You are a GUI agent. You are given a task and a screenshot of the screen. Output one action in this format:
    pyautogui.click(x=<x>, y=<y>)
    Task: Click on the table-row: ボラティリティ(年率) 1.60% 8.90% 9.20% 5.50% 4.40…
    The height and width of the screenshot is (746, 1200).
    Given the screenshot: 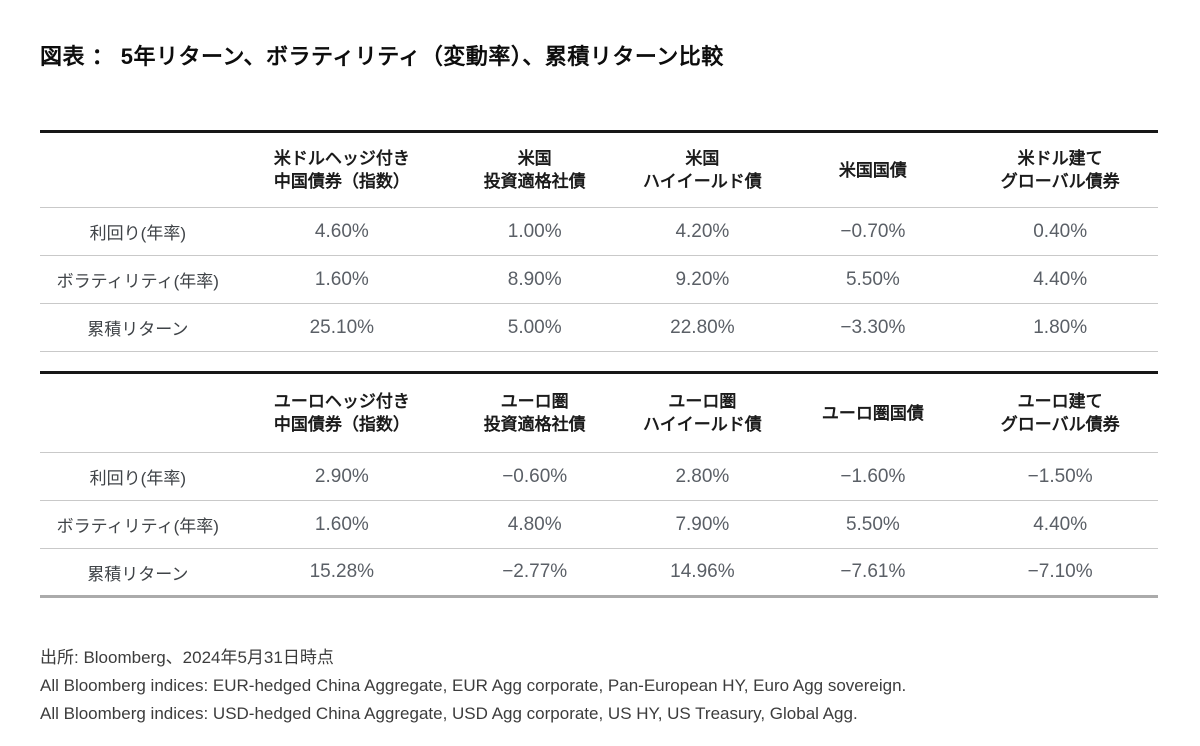 What is the action you would take?
    pyautogui.click(x=599, y=280)
    